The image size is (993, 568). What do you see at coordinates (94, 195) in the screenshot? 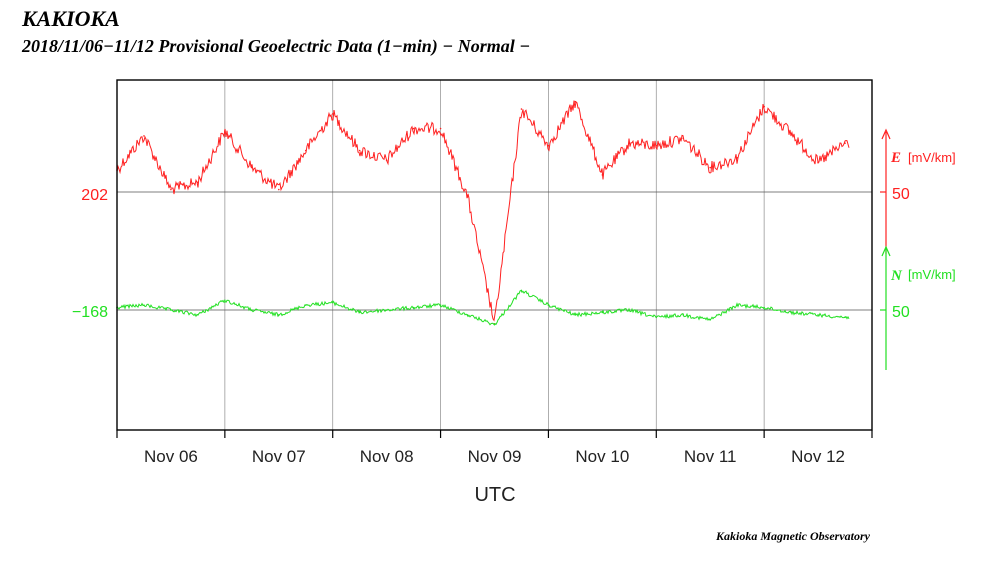
I see `e-baseline-label: 202` at bounding box center [94, 195].